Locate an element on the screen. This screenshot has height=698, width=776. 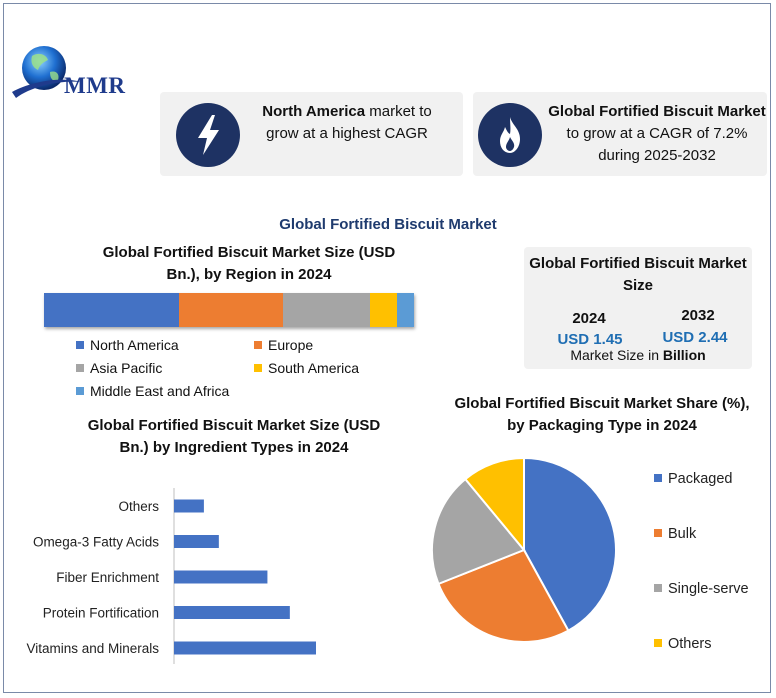
region-legend-item: North America is located at coordinates (127, 345).